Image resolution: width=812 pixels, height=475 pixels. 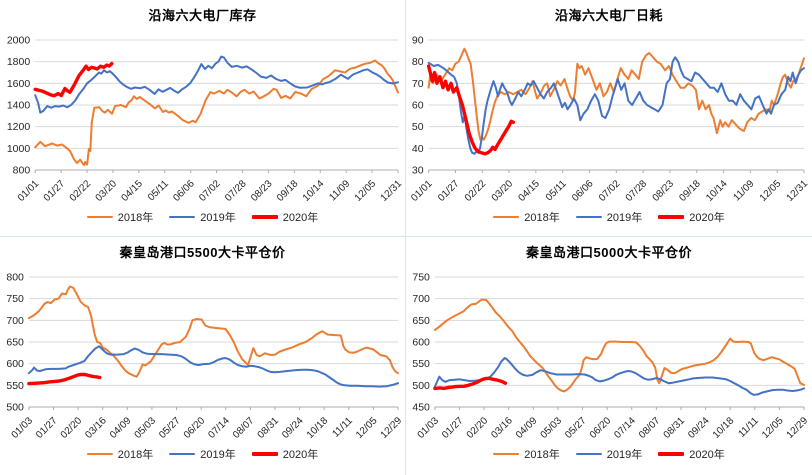 I want to click on svg-text: 12/31, so click(x=798, y=191).